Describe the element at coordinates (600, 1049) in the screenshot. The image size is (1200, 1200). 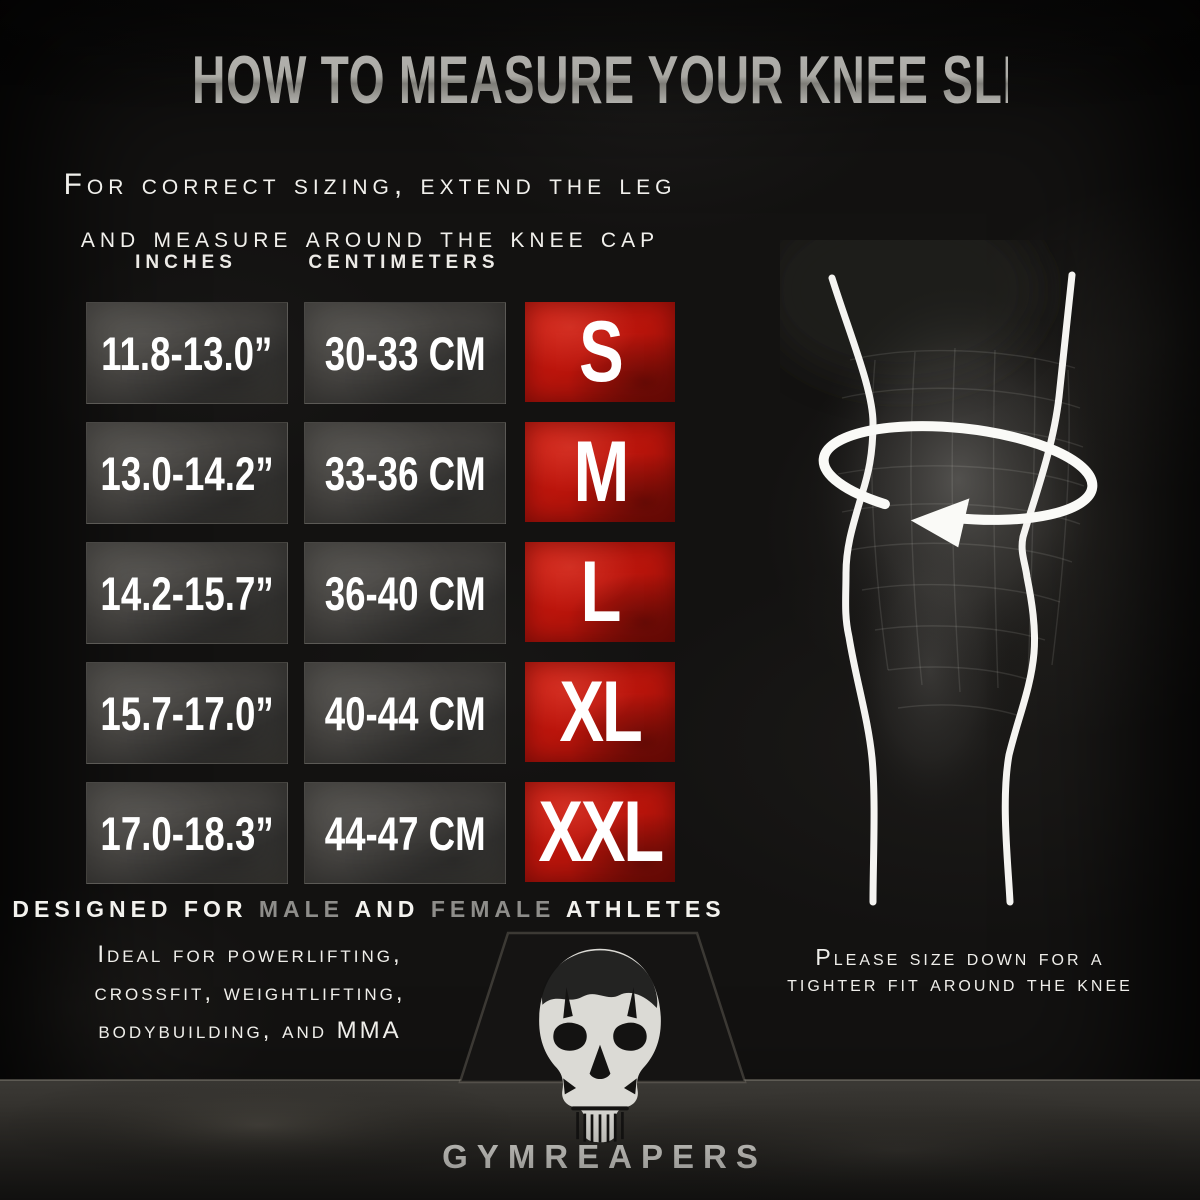
I see `skull-face-details` at that location.